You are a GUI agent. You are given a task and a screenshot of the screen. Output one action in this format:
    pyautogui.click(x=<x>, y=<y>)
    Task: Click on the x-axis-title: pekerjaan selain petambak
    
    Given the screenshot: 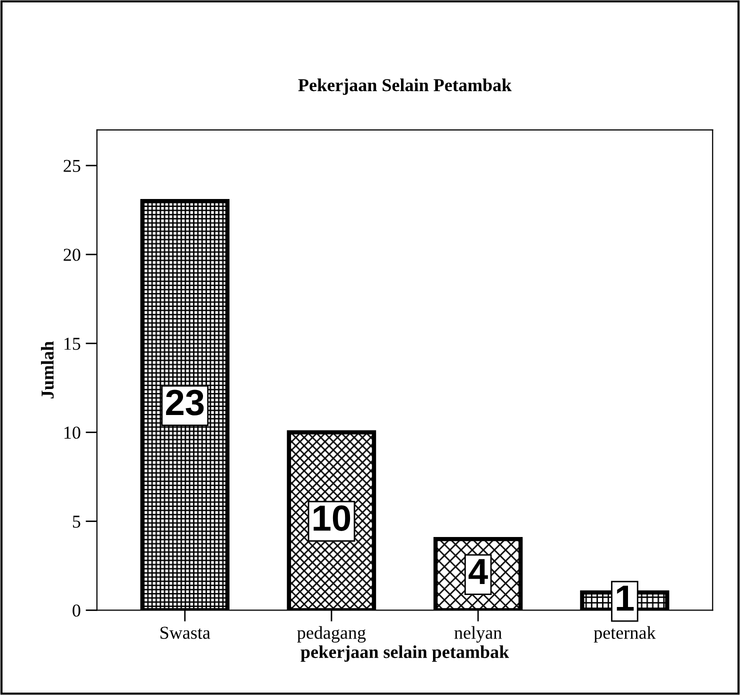 What is the action you would take?
    pyautogui.click(x=405, y=653)
    